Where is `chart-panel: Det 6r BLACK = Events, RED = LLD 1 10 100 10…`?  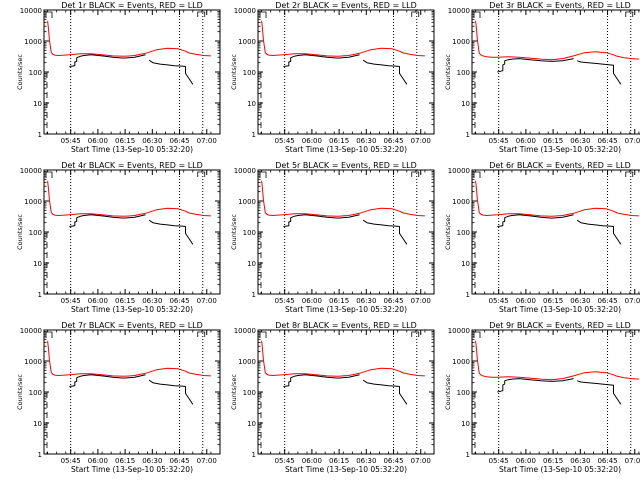
chart-panel: Det 6r BLACK = Events, RED = LLD 1 10 100 10… is located at coordinates (542, 237).